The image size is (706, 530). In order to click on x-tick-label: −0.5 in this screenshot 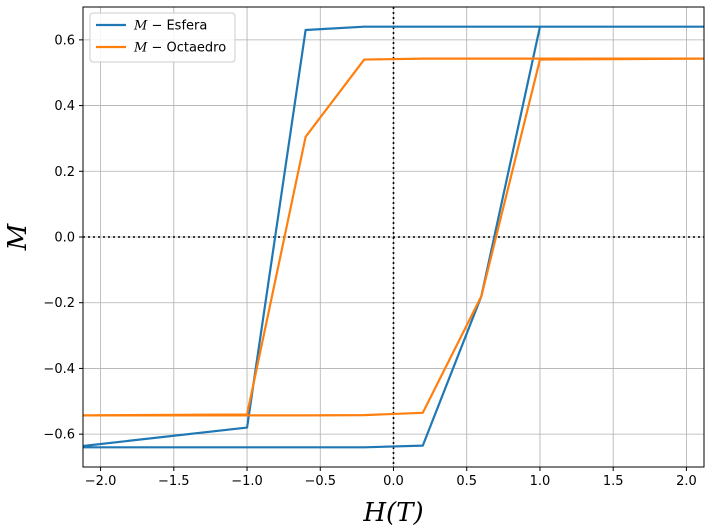, I will do `click(320, 481)`.